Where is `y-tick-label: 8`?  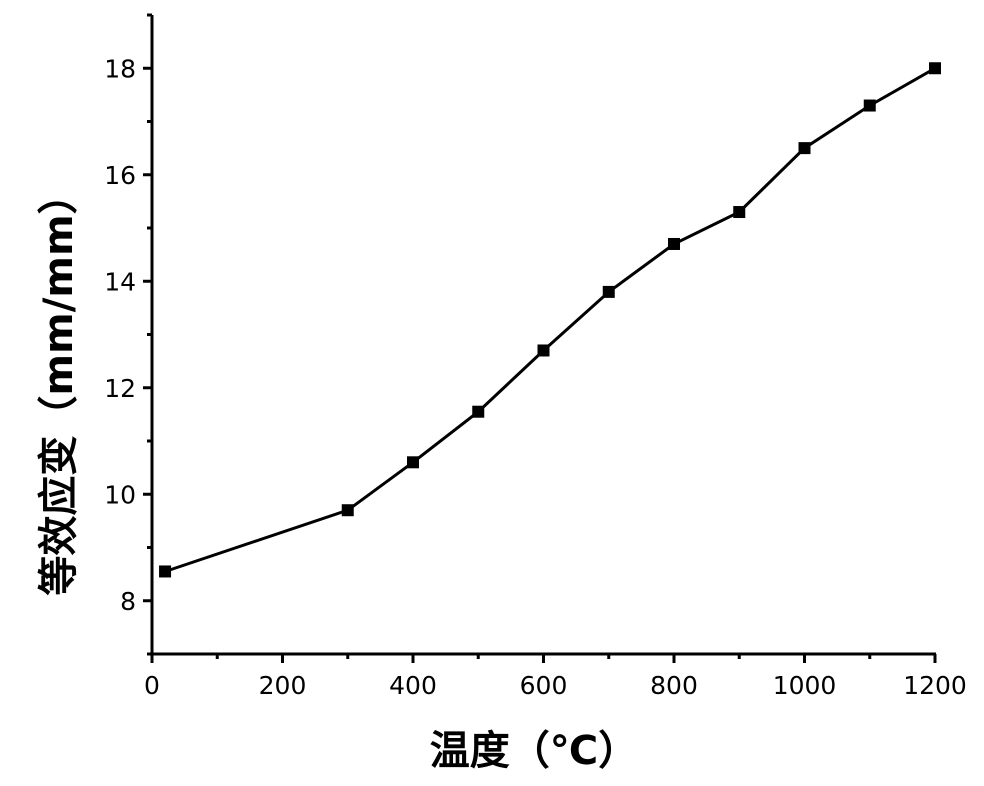 y-tick-label: 8 is located at coordinates (128, 601).